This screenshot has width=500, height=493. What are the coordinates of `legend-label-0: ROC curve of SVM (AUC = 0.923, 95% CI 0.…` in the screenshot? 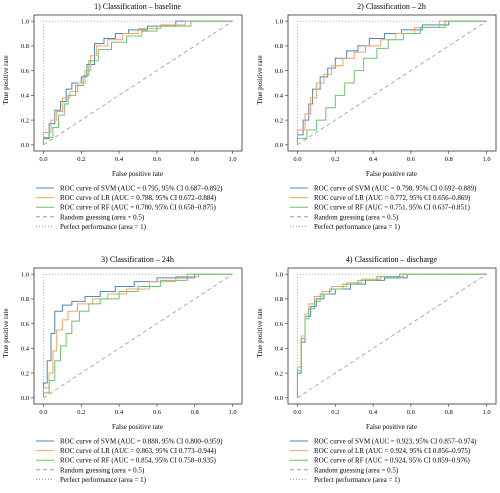 It's located at (395, 442).